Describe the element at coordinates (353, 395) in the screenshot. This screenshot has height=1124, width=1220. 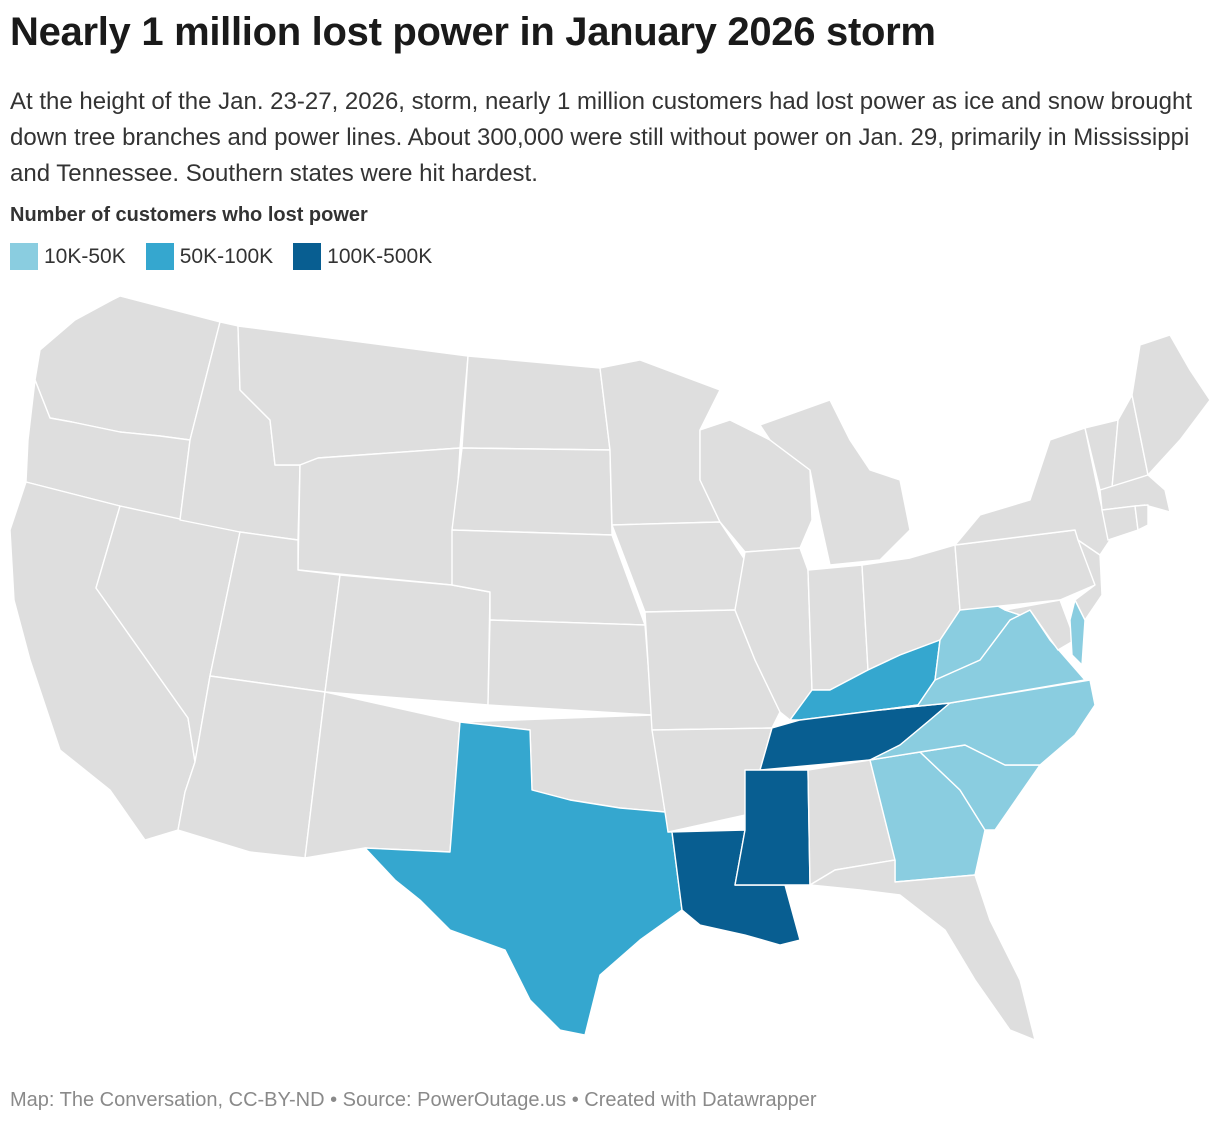
I see `state-montana` at that location.